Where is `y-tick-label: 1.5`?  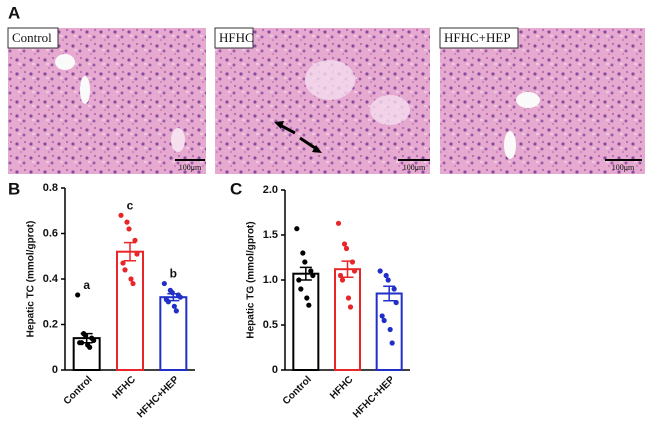
y-tick-label: 1.5 is located at coordinates (270, 235).